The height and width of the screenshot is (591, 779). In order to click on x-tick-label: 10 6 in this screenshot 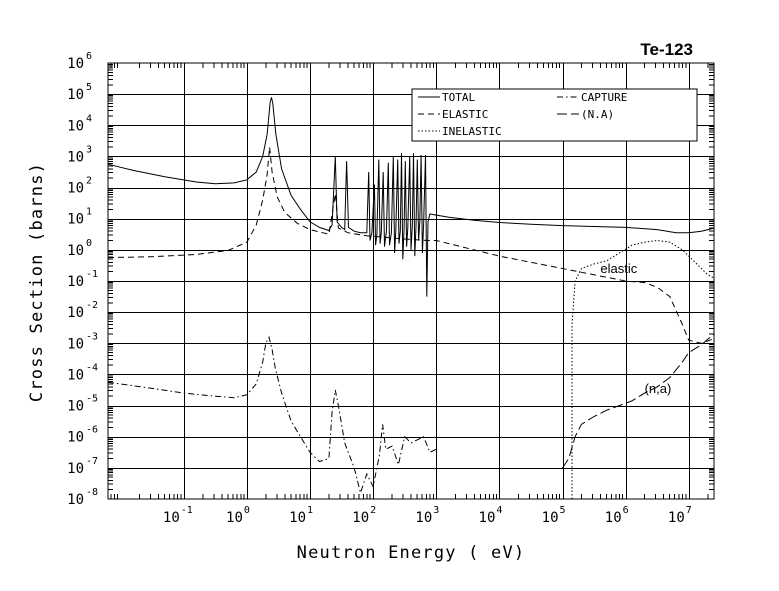, I will do `click(617, 515)`.